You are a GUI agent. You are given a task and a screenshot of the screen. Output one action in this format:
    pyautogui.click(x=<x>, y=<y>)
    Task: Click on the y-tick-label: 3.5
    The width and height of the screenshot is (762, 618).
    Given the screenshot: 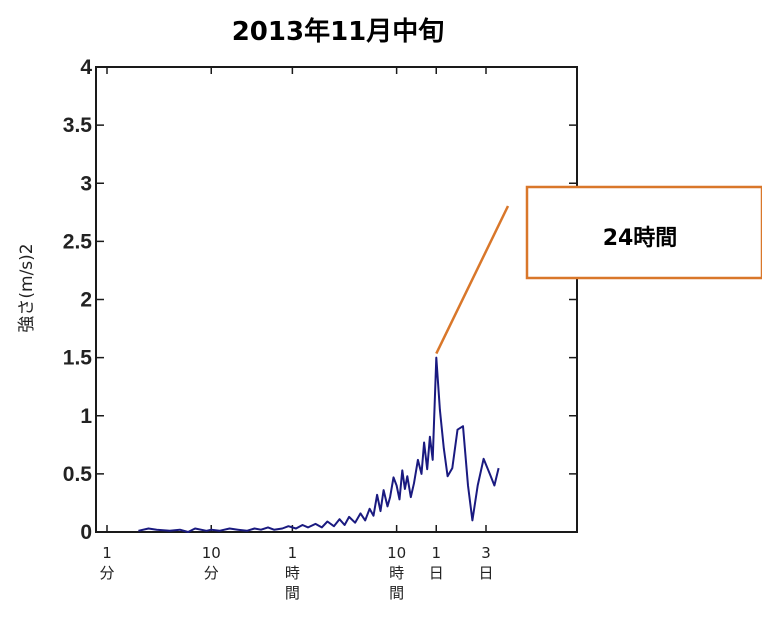 What is the action you would take?
    pyautogui.click(x=78, y=125)
    